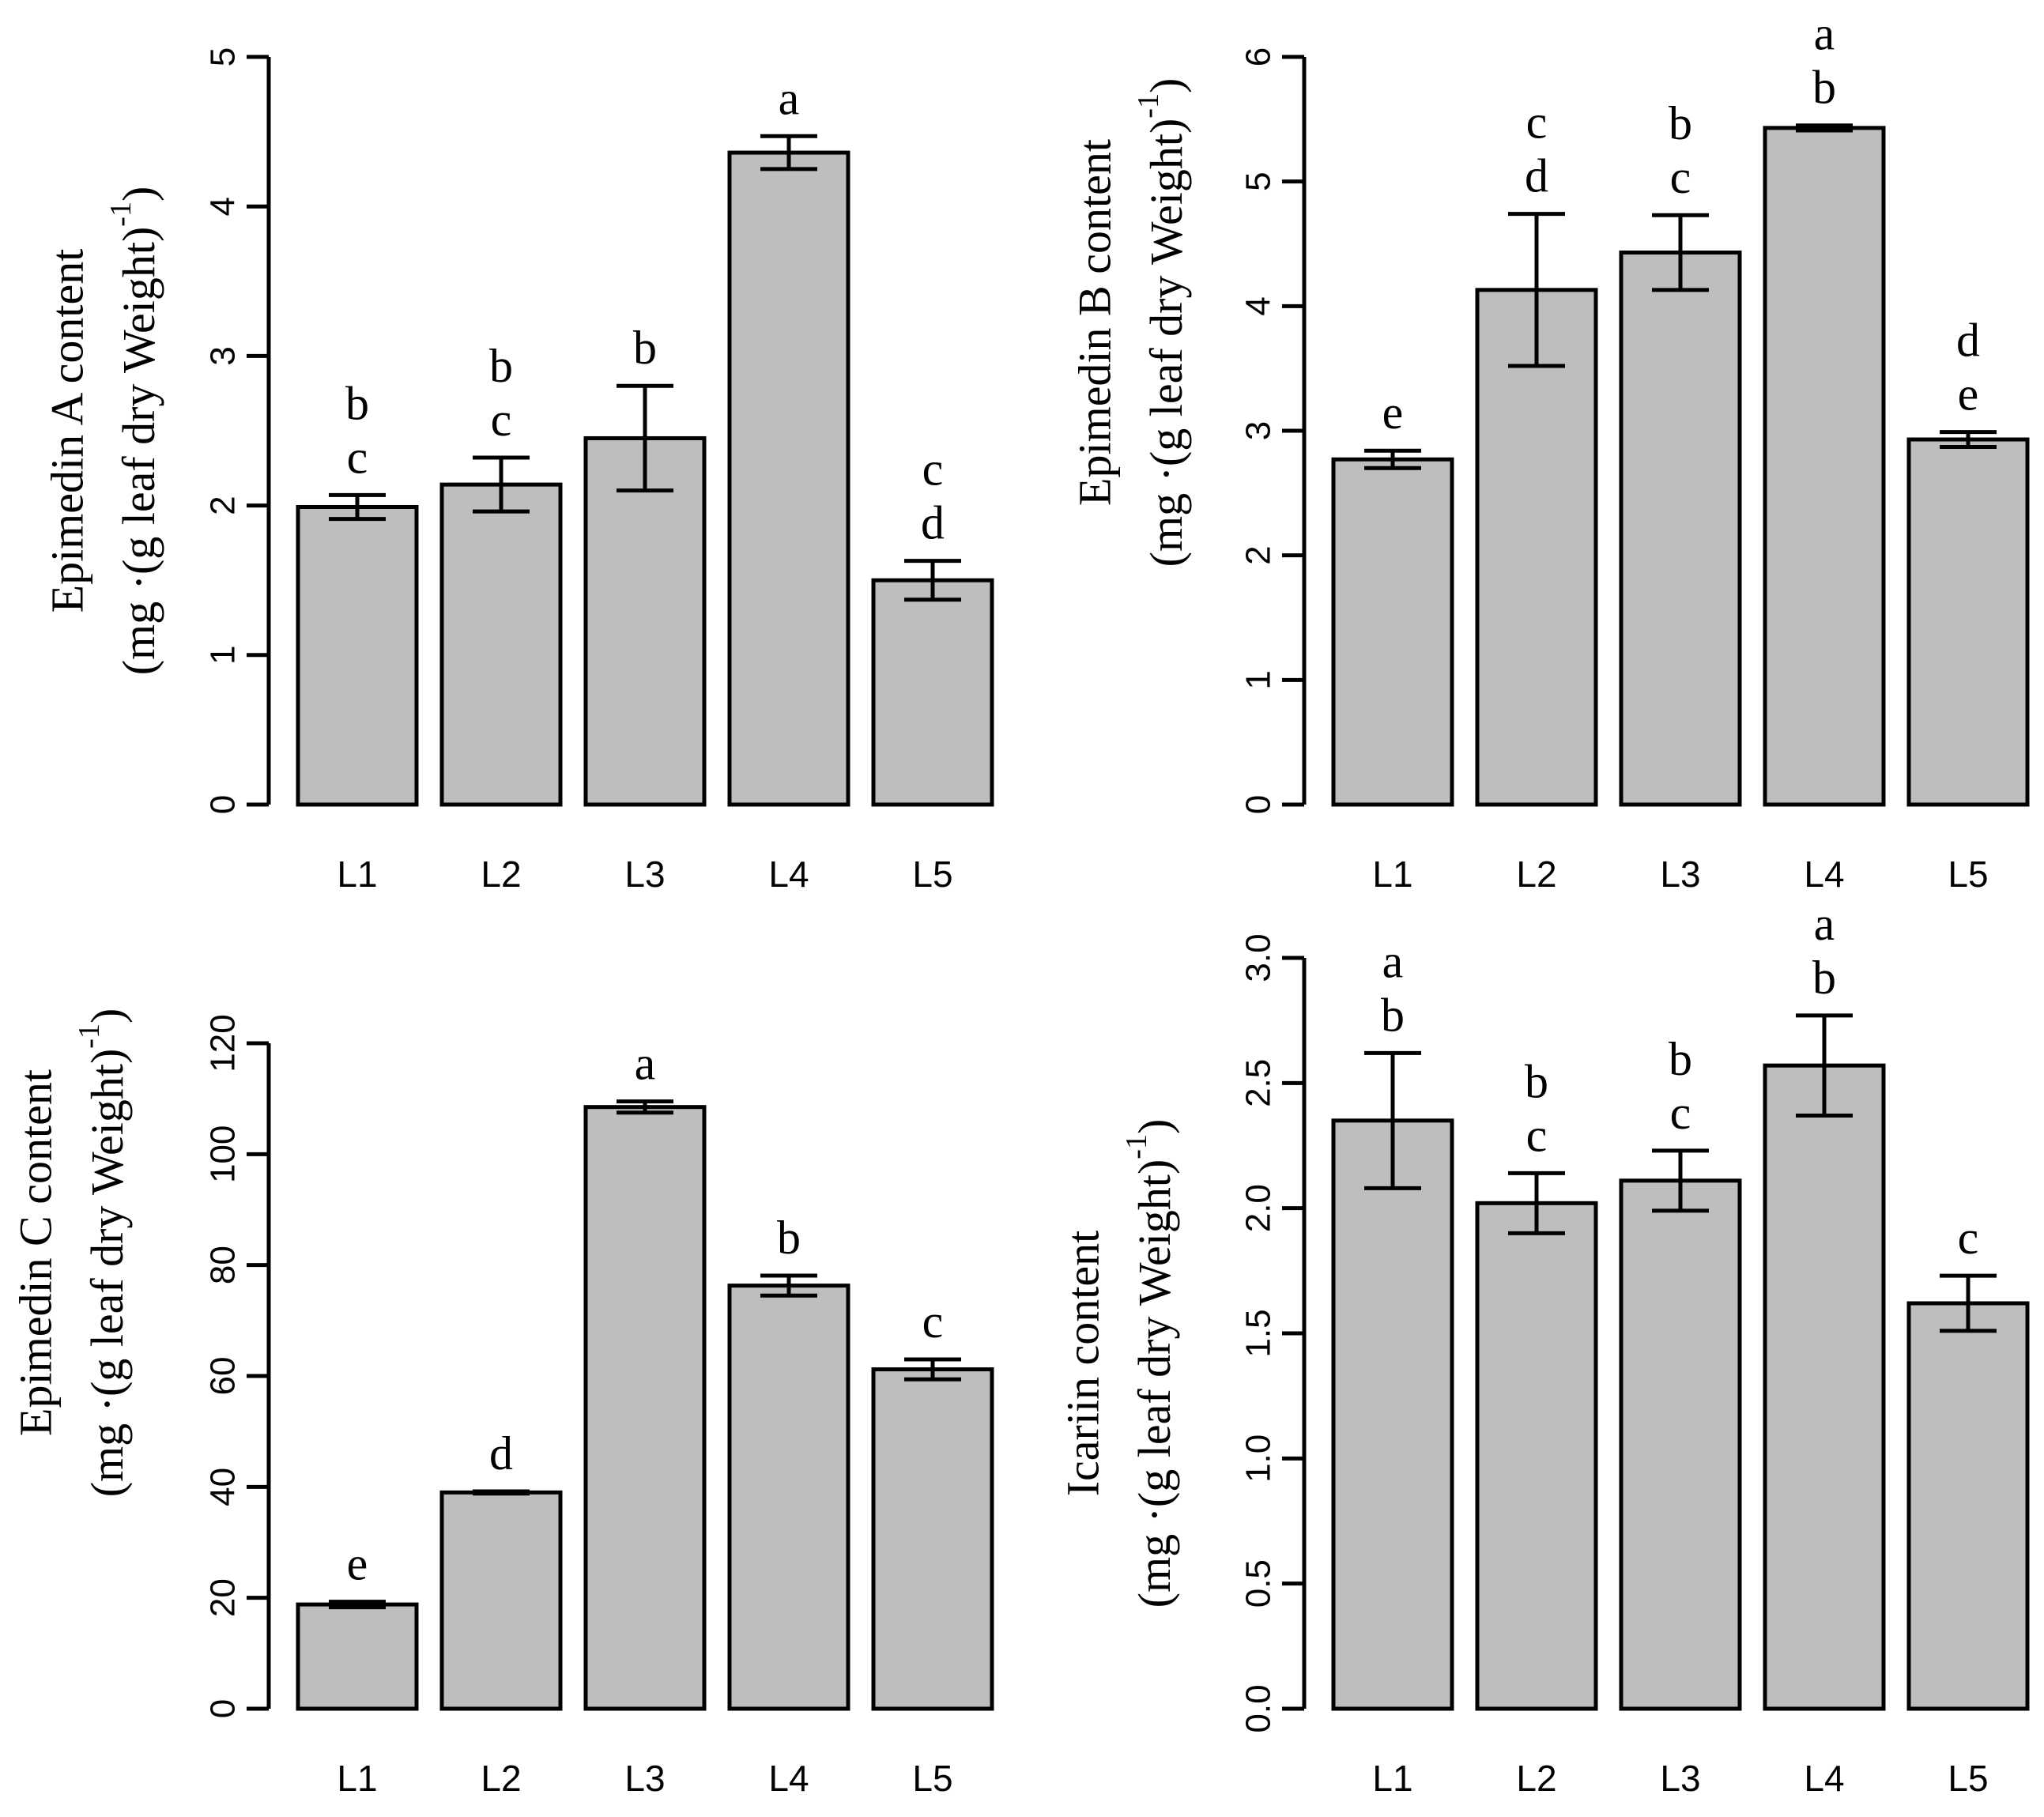 This screenshot has width=2044, height=1817. Describe the element at coordinates (1259, 56) in the screenshot. I see `y-tick-label: 6` at that location.